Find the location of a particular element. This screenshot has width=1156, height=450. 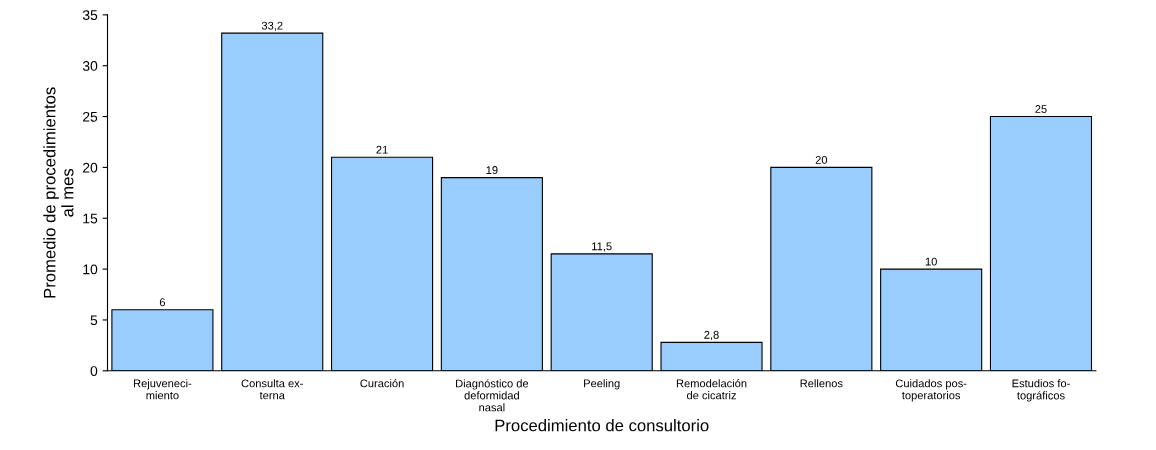

x-tick-label: Rejuveneci- miento is located at coordinates (163, 389).